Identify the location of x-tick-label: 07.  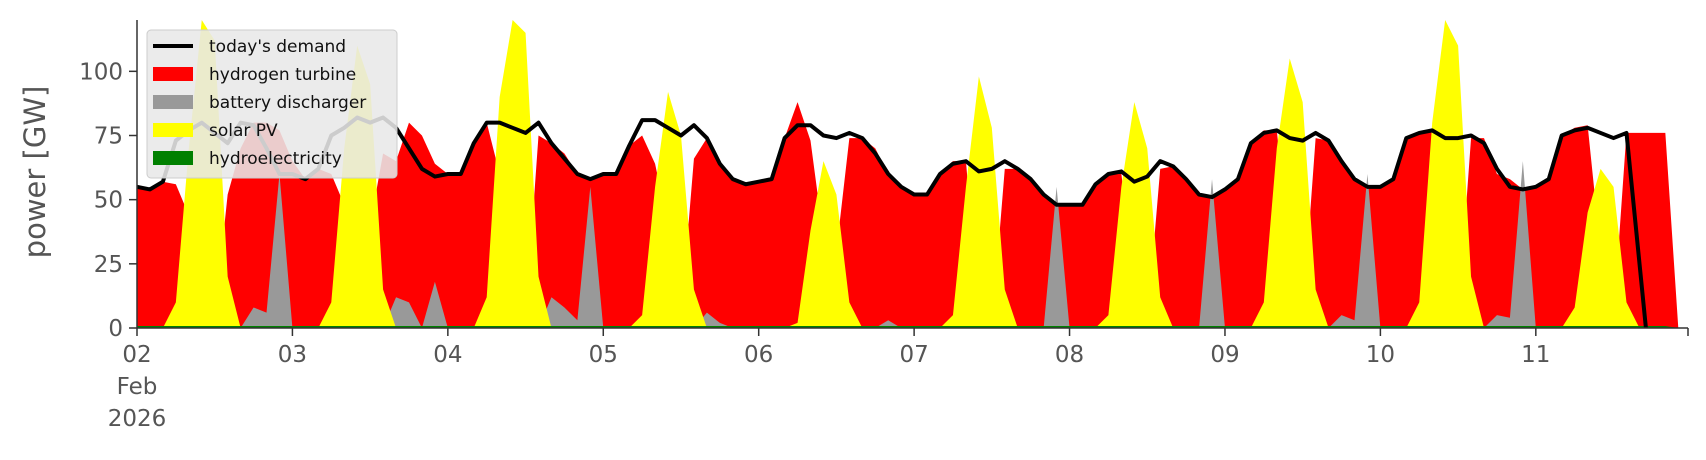
(913, 355).